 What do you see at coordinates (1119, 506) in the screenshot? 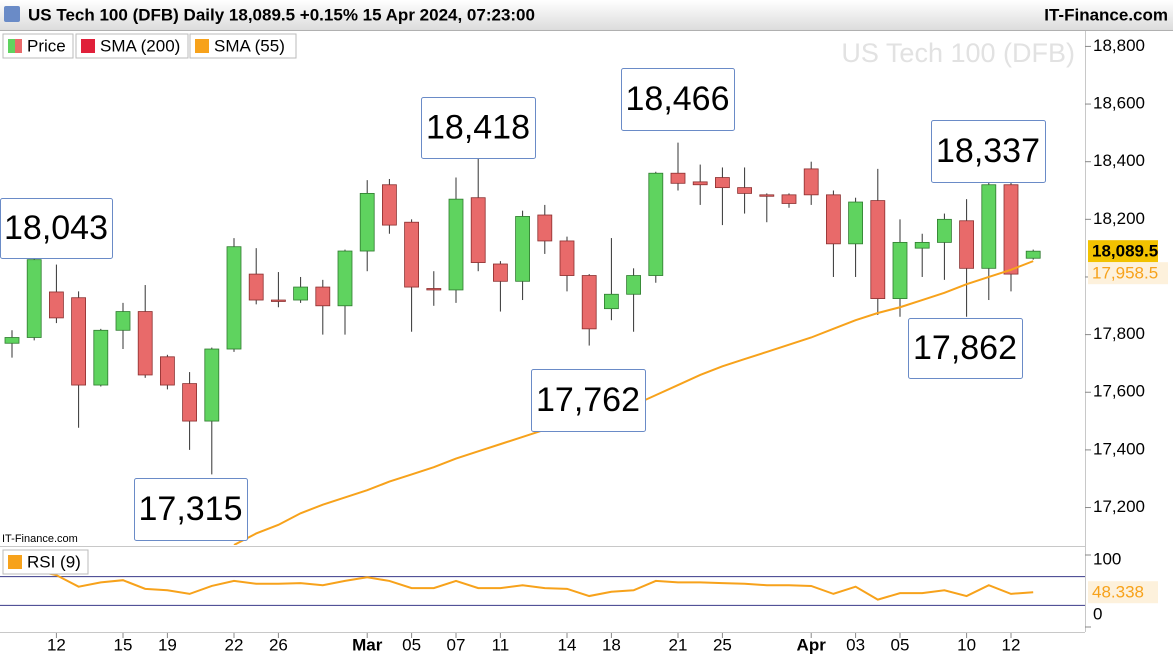
I see `y-tick-label: 17,200` at bounding box center [1119, 506].